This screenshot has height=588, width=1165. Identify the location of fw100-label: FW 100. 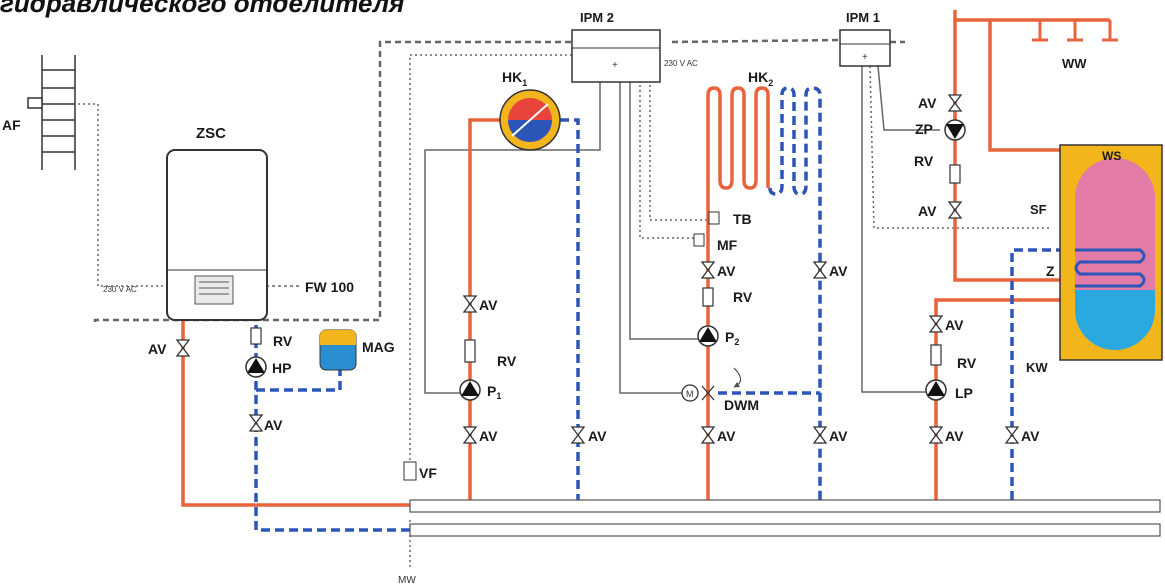
(329, 287).